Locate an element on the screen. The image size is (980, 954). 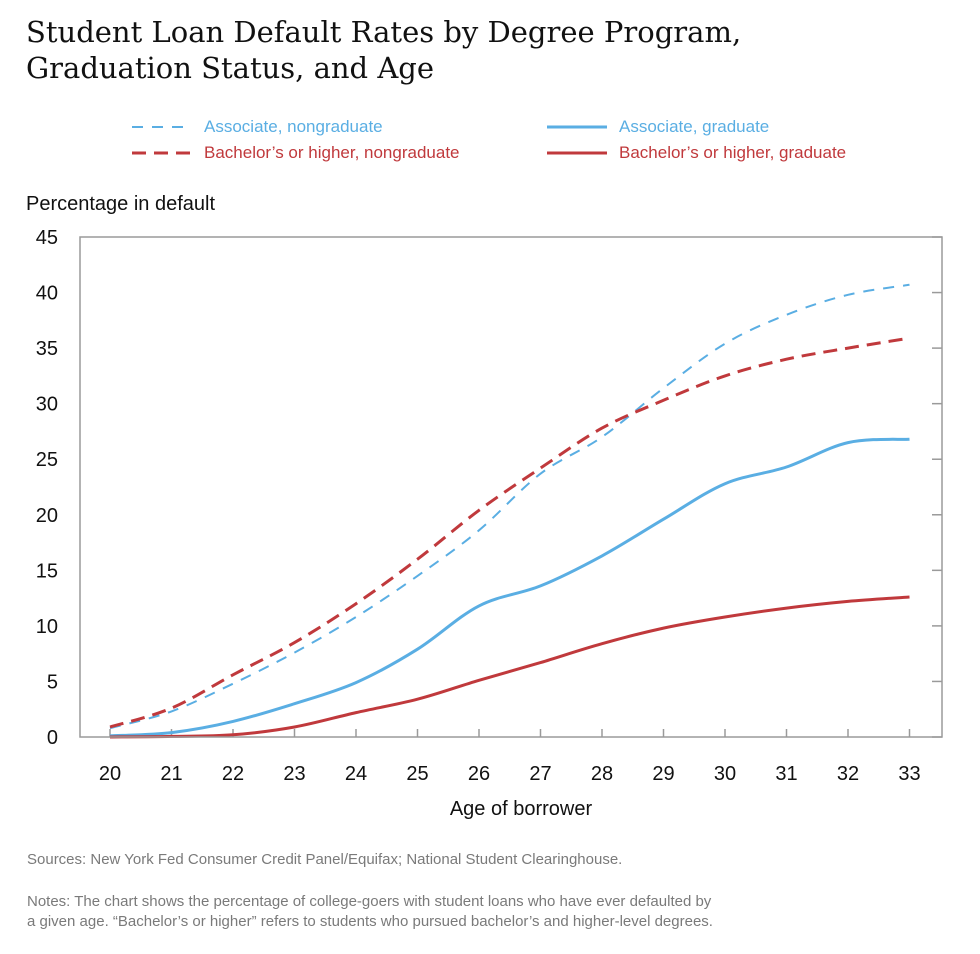
x-tick-label: 30 is located at coordinates (725, 774).